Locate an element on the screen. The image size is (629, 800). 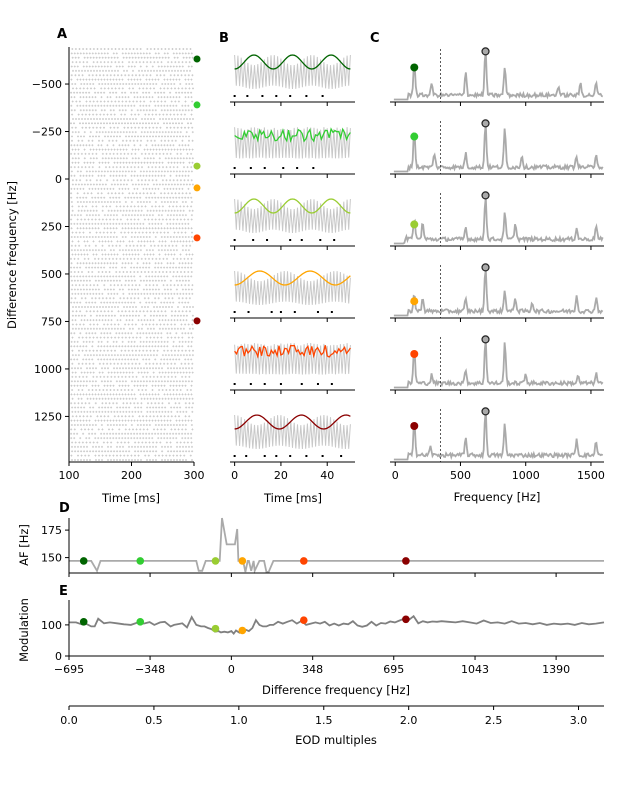
panel-label-e: E is located at coordinates (63, 591).